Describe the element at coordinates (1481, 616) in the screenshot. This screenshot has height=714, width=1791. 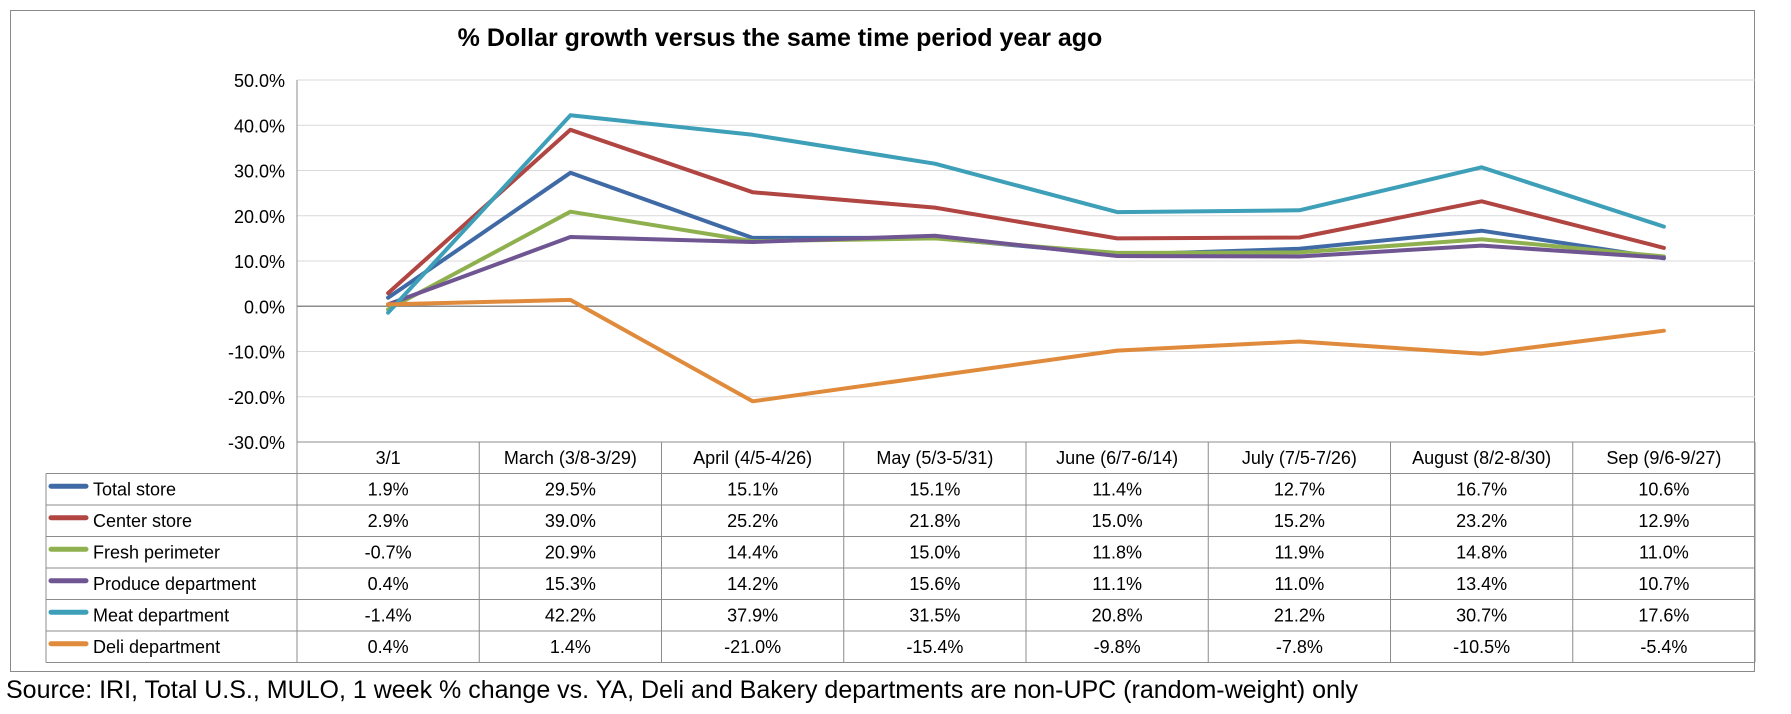
I see `table-cell-value: 30.7%` at that location.